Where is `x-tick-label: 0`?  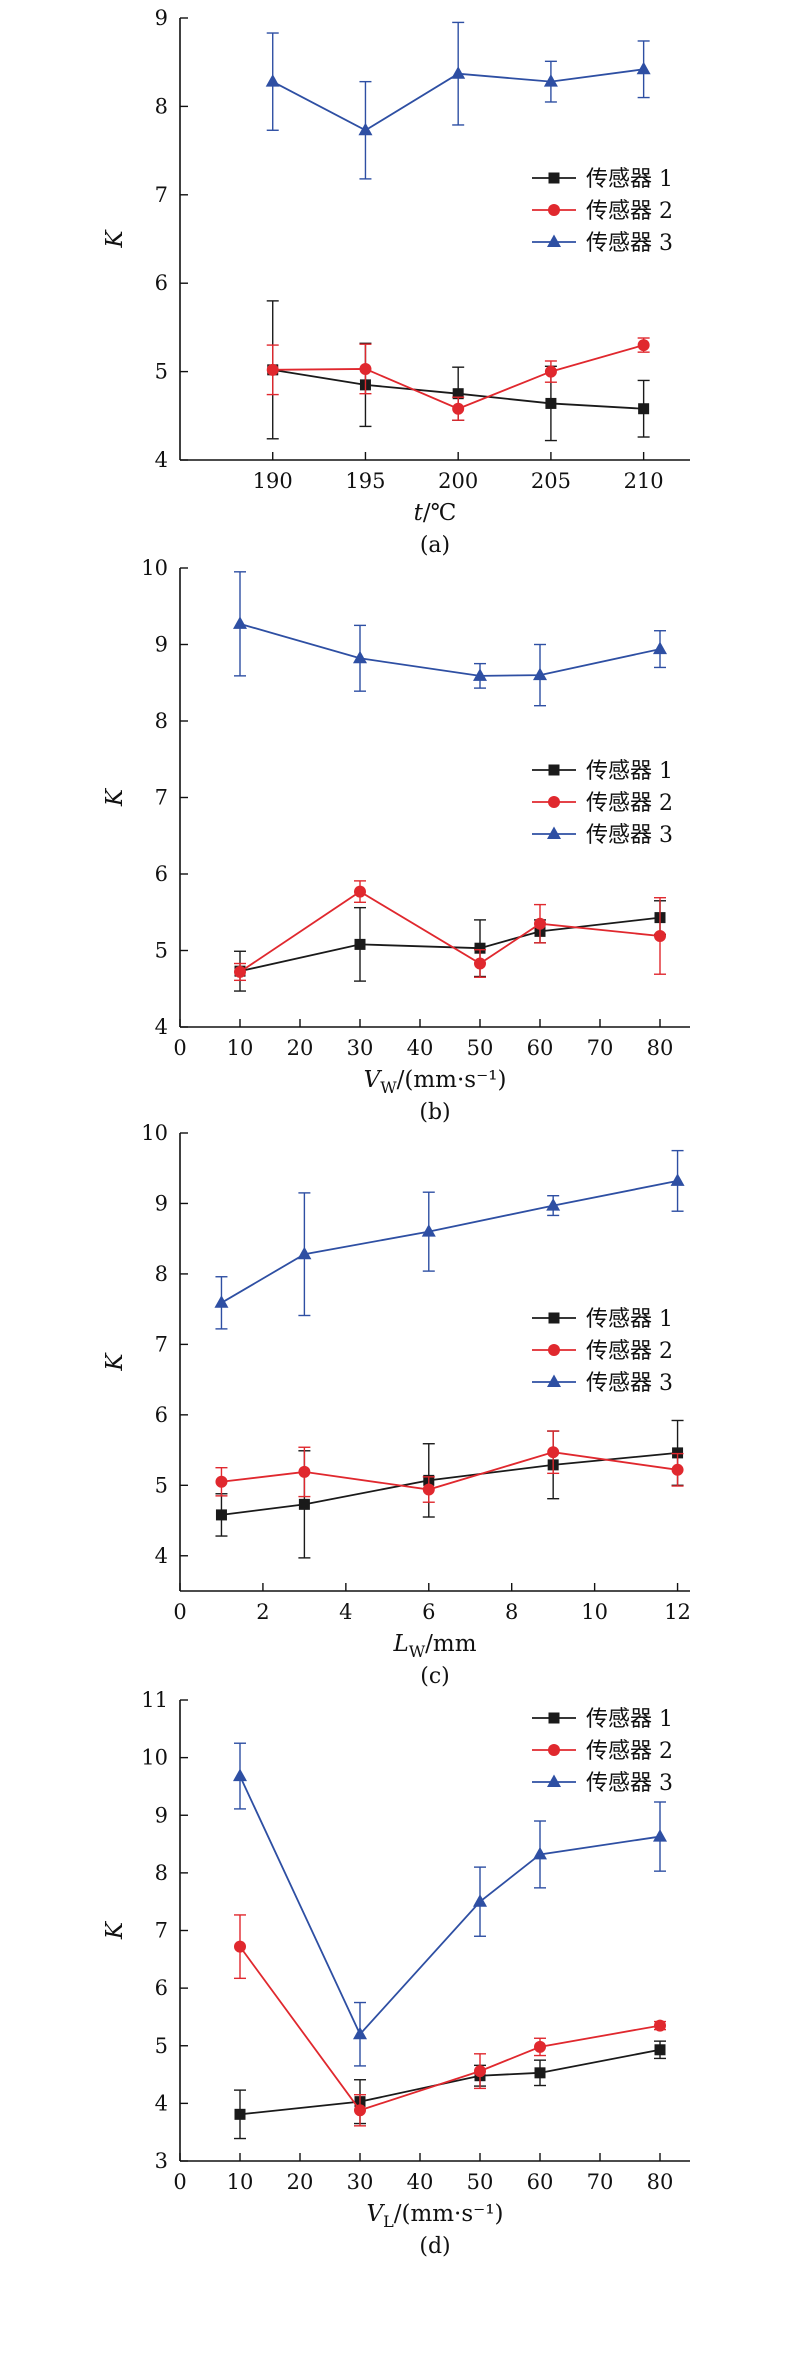 x-tick-label: 0 is located at coordinates (179, 1612).